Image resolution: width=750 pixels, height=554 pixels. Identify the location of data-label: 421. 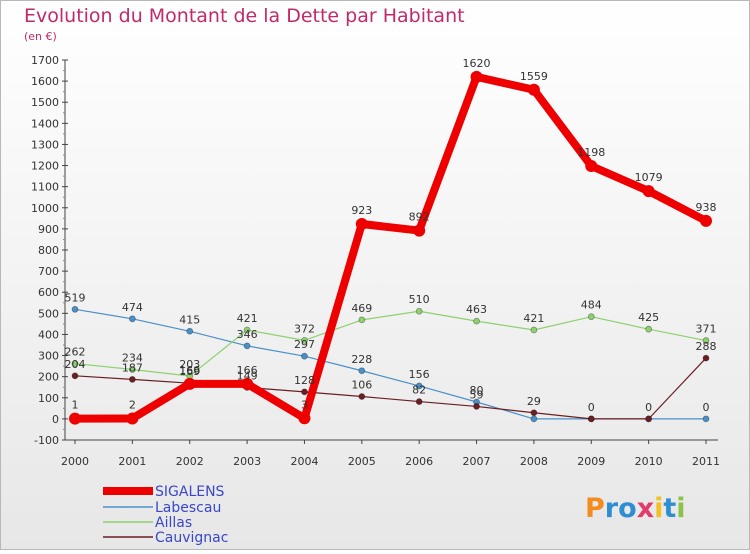
(247, 318).